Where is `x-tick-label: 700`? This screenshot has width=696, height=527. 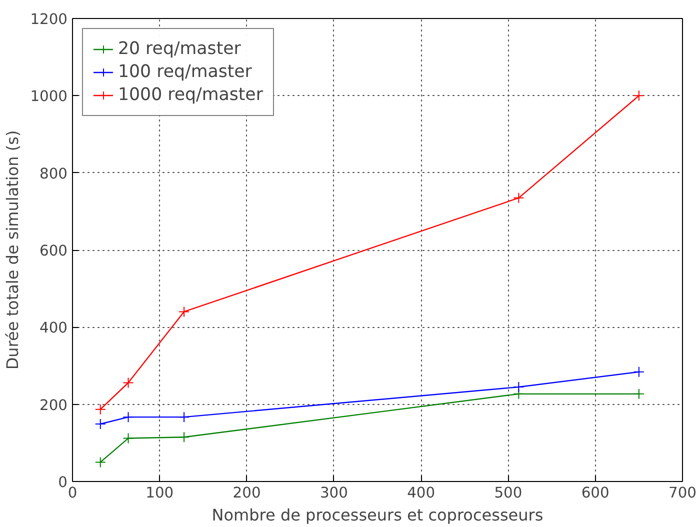
x-tick-label: 700 is located at coordinates (682, 493).